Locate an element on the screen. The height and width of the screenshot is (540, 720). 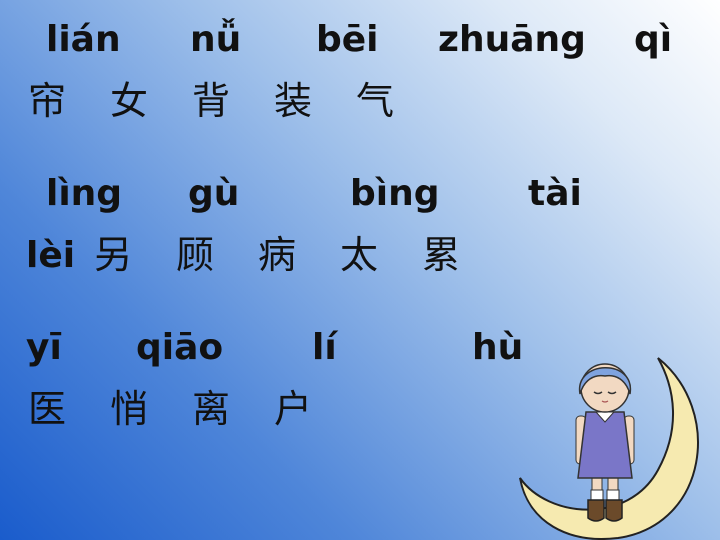
hanzi-bei: 背 is located at coordinates (211, 101).